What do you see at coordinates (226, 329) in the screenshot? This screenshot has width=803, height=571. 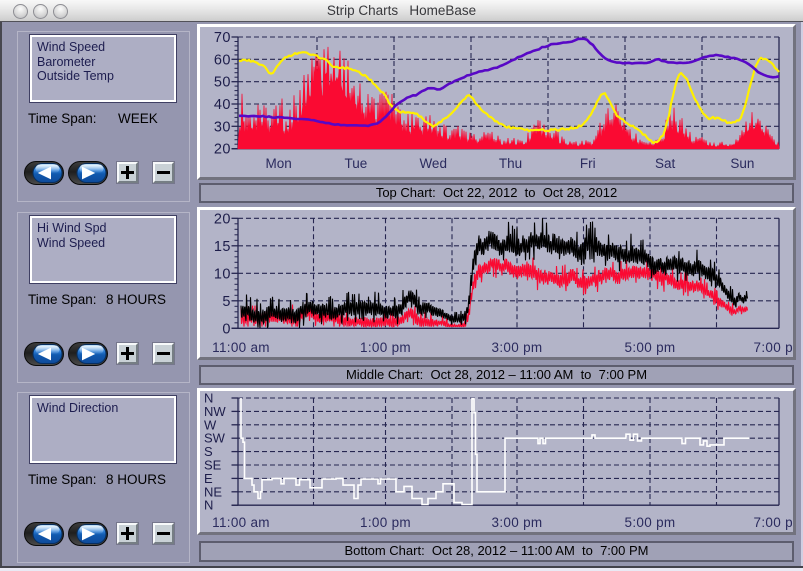 I see `svg-text: 0` at bounding box center [226, 329].